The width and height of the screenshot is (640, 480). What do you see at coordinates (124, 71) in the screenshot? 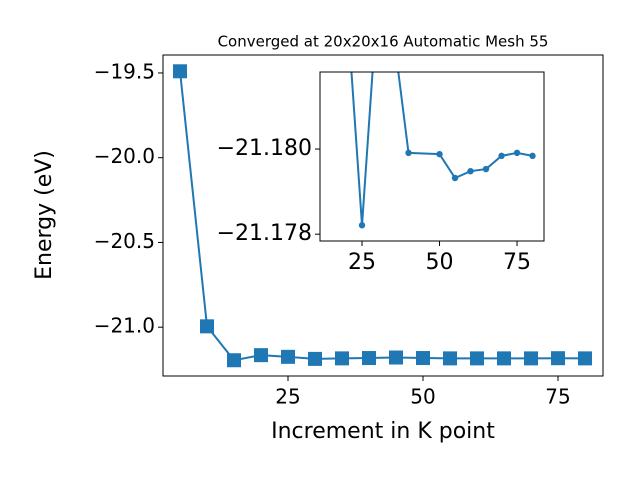
I see `y-tick-label: −19.5` at bounding box center [124, 71].